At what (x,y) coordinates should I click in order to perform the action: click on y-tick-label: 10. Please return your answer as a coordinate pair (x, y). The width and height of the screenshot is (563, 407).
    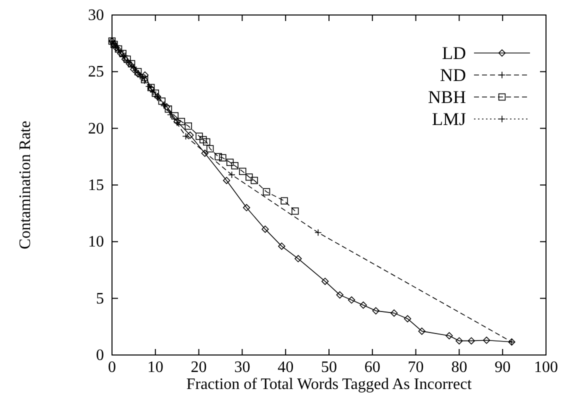
    Looking at the image, I should click on (96, 242).